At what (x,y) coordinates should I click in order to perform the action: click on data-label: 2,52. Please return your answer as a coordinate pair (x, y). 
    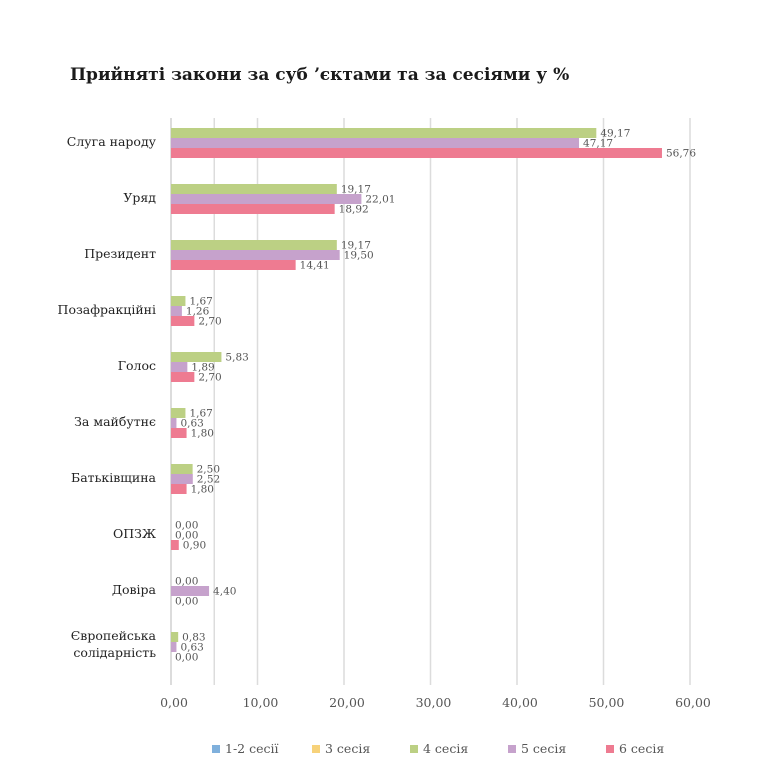
    Looking at the image, I should click on (208, 480).